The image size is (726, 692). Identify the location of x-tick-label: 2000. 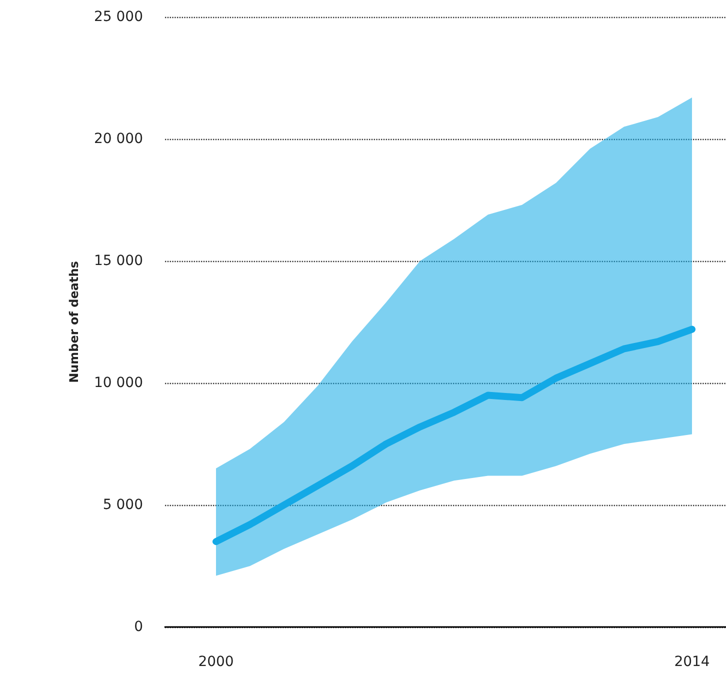
(216, 662).